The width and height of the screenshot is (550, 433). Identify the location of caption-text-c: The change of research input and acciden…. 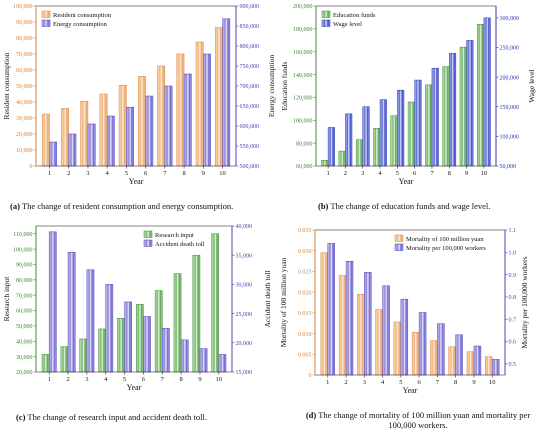
(117, 417).